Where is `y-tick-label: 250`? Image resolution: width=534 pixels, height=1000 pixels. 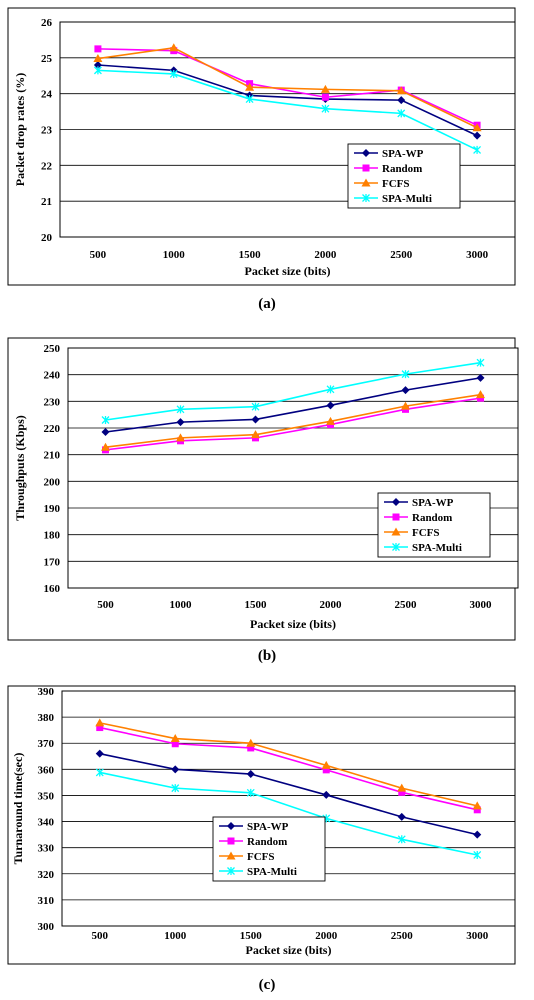
y-tick-label: 250 is located at coordinates (52, 349).